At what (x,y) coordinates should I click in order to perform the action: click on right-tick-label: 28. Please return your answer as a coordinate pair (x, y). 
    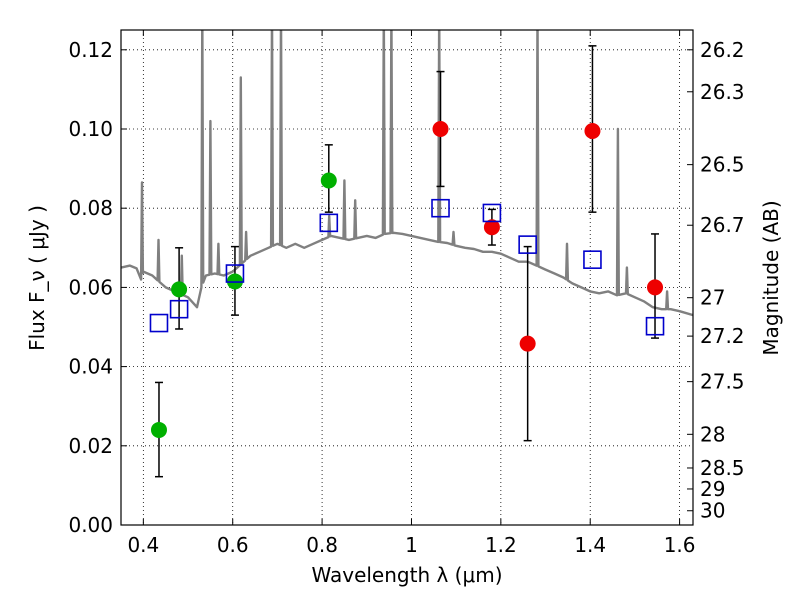
    Looking at the image, I should click on (712, 434).